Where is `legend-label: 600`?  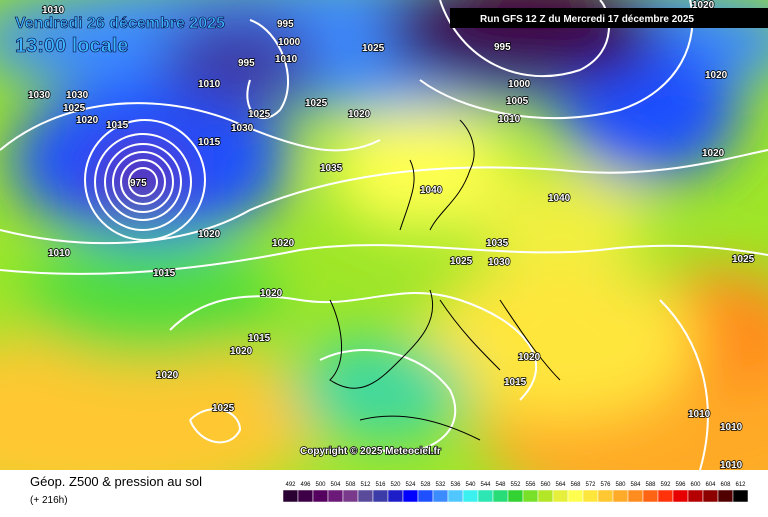 legend-label: 600 is located at coordinates (695, 485).